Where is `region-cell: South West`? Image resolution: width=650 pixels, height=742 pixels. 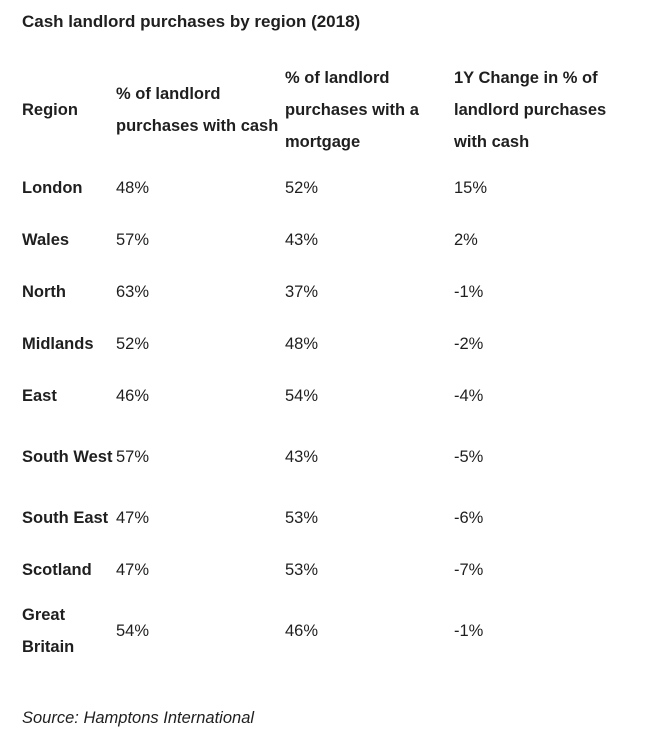 region-cell: South West is located at coordinates (67, 457).